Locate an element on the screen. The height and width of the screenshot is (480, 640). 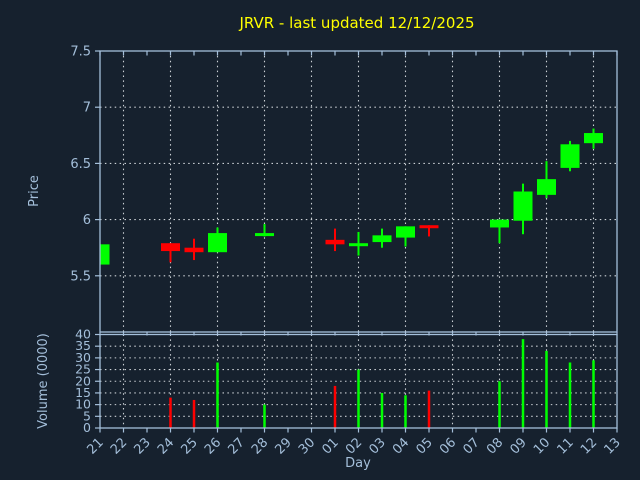
x-tick-label: 25 is located at coordinates (190, 446).